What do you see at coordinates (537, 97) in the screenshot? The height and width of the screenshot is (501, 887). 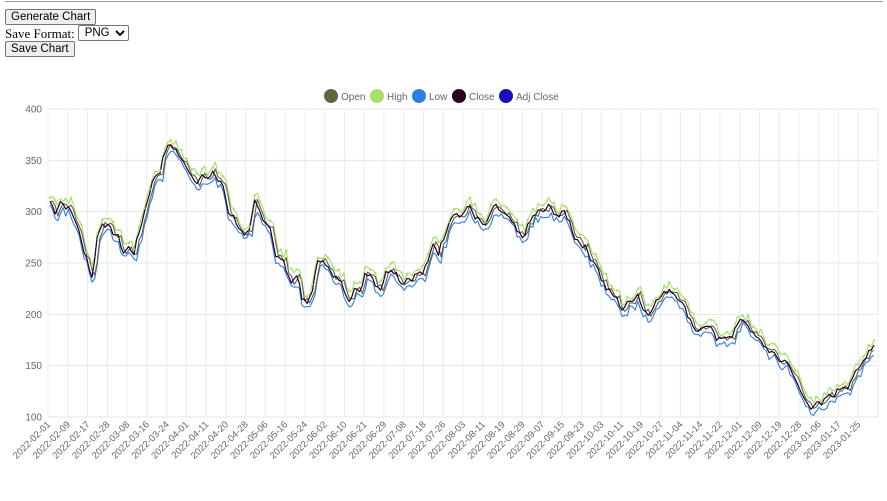 I see `legend-label-adj-close: Adj Close` at bounding box center [537, 97].